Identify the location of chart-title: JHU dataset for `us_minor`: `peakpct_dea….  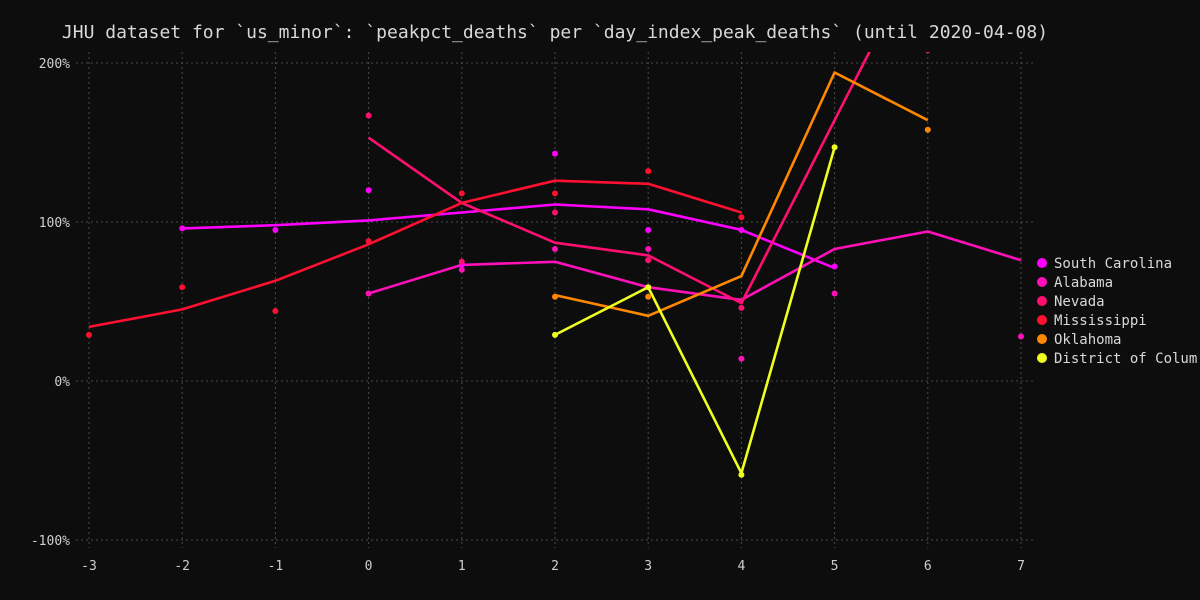
(555, 32).